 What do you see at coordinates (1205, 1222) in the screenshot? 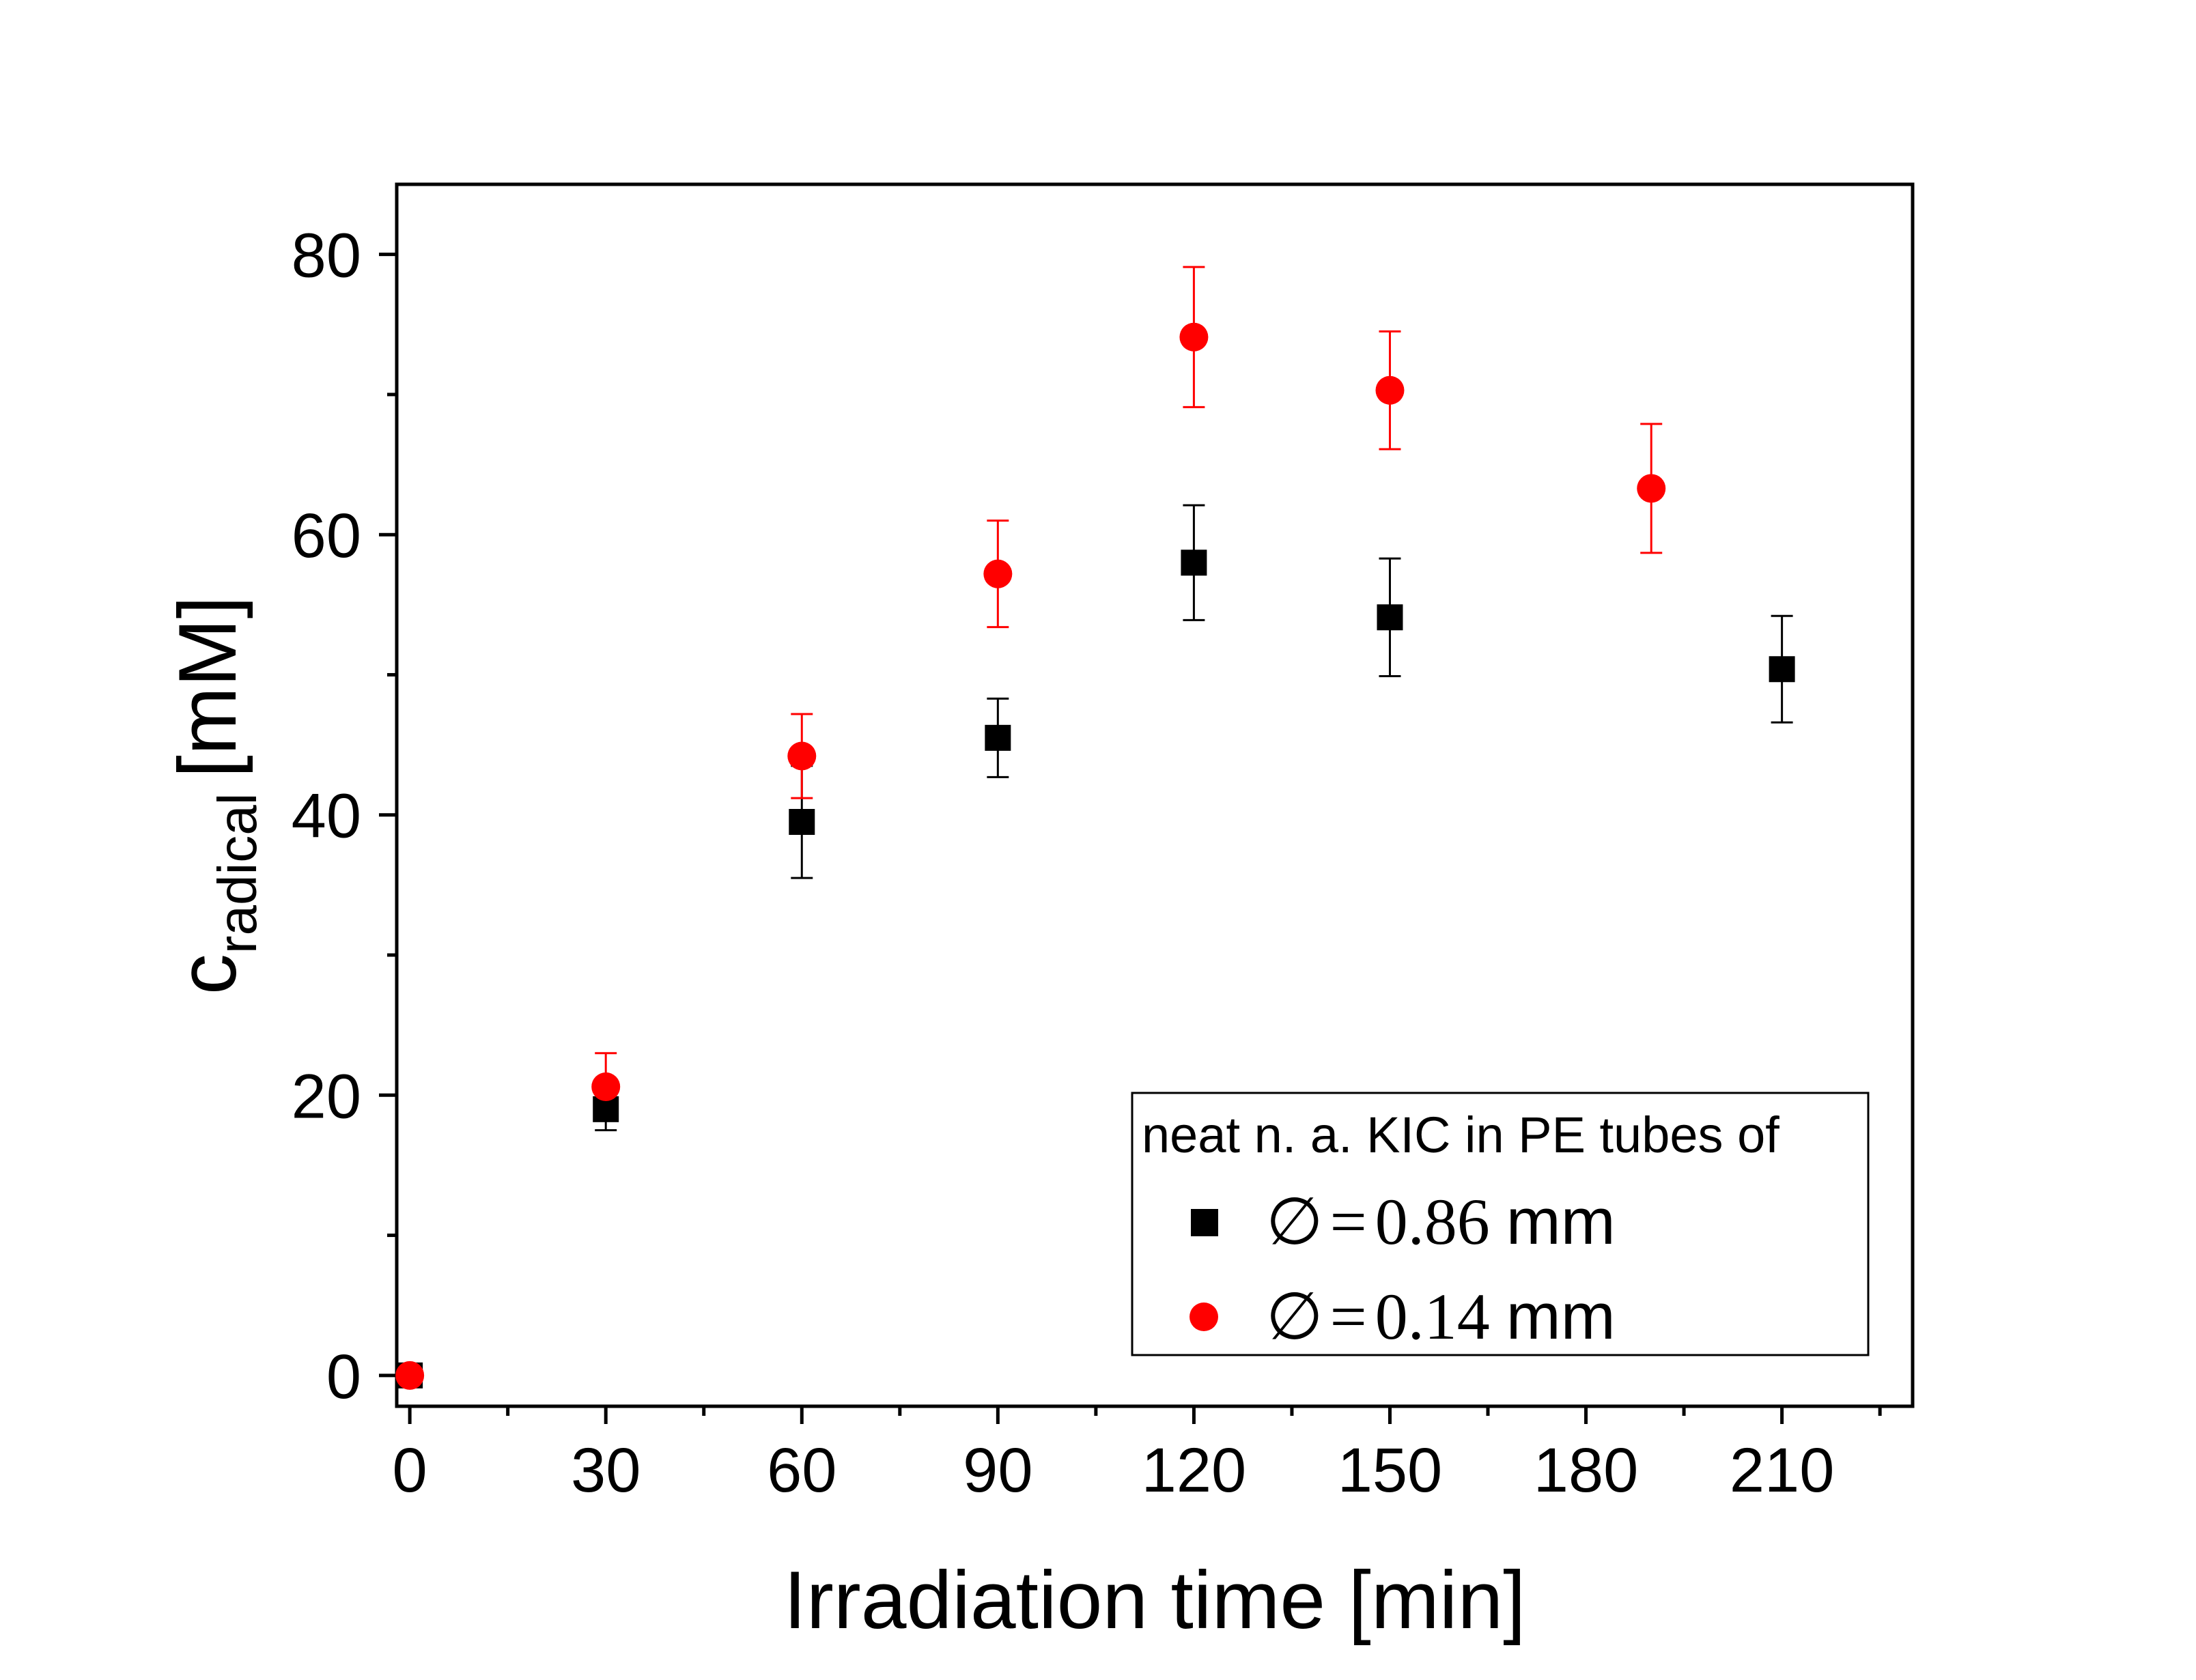
I see `legend-marker-square` at bounding box center [1205, 1222].